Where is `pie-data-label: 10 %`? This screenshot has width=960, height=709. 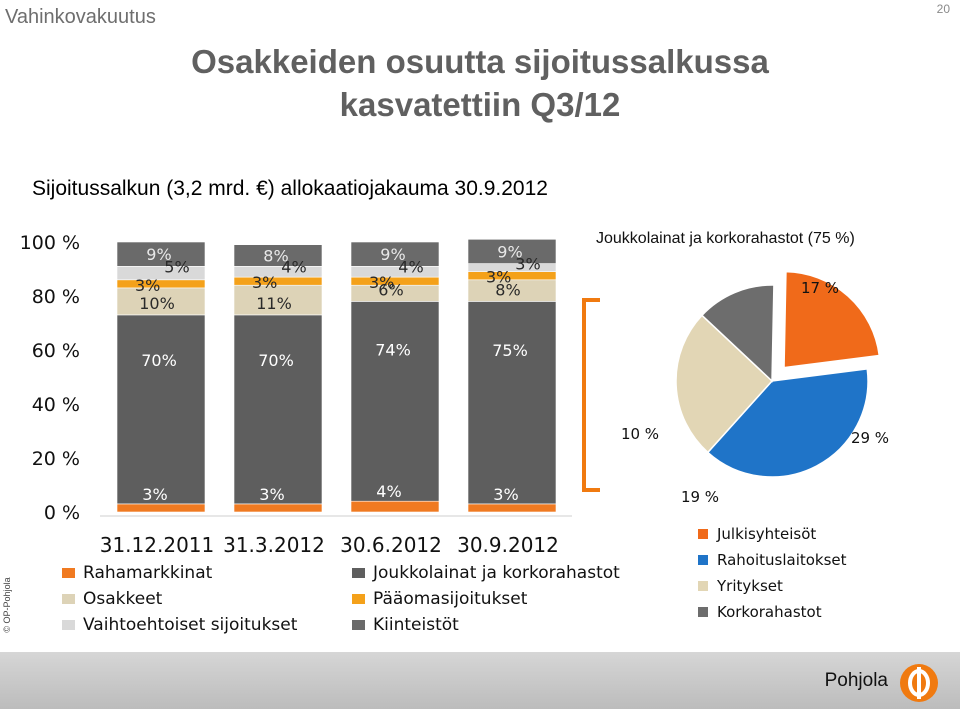
pie-data-label: 10 % is located at coordinates (640, 434).